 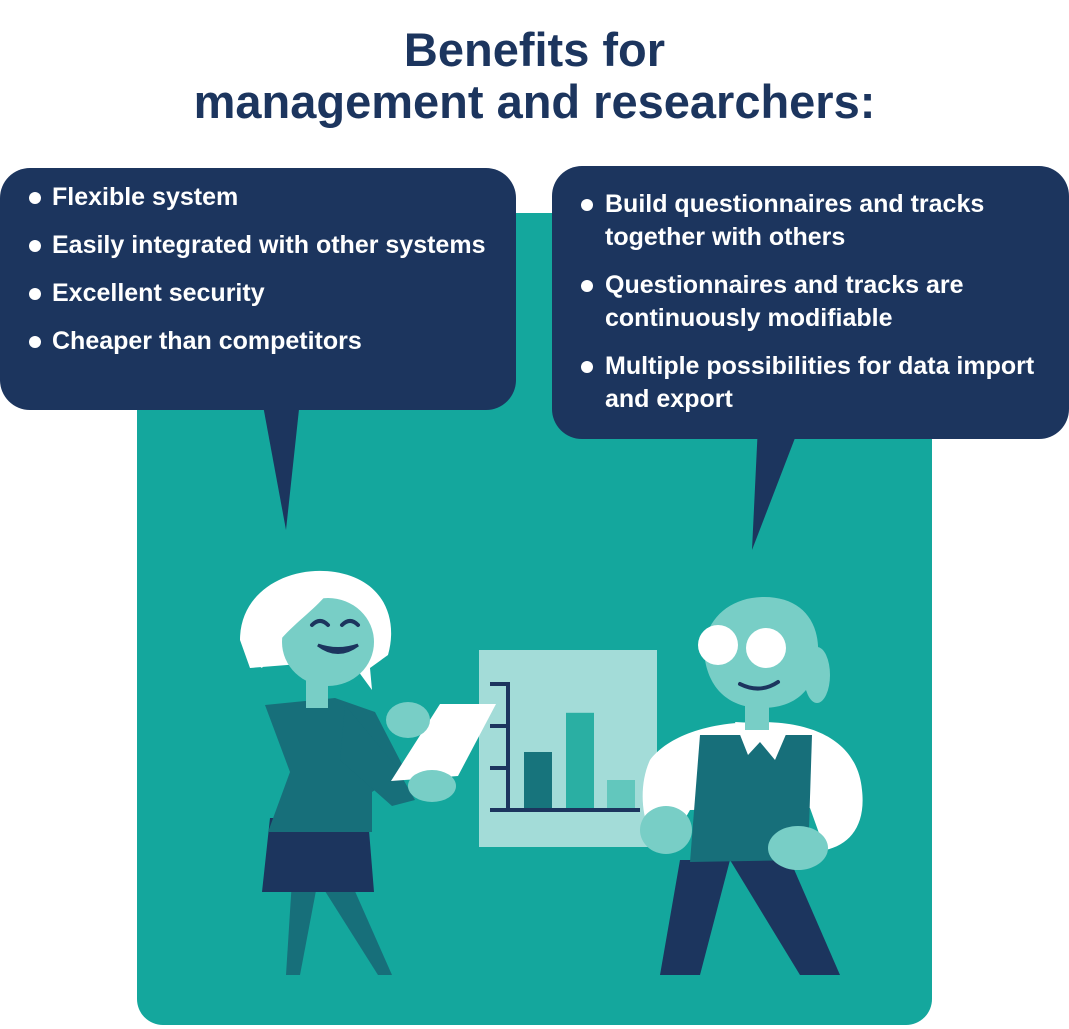 What do you see at coordinates (718, 645) in the screenshot?
I see `glasses-icon` at bounding box center [718, 645].